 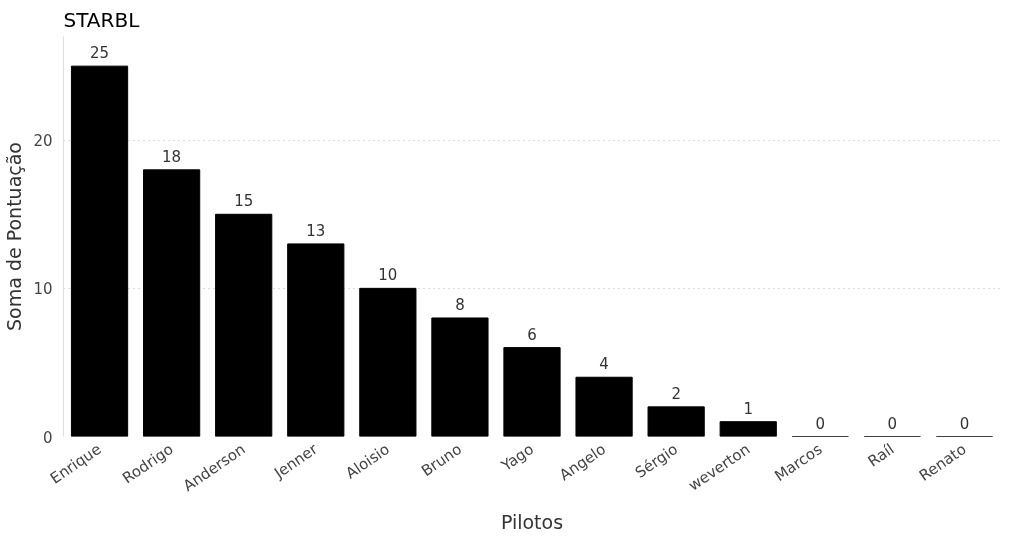 I want to click on data-label: 13, so click(x=316, y=230).